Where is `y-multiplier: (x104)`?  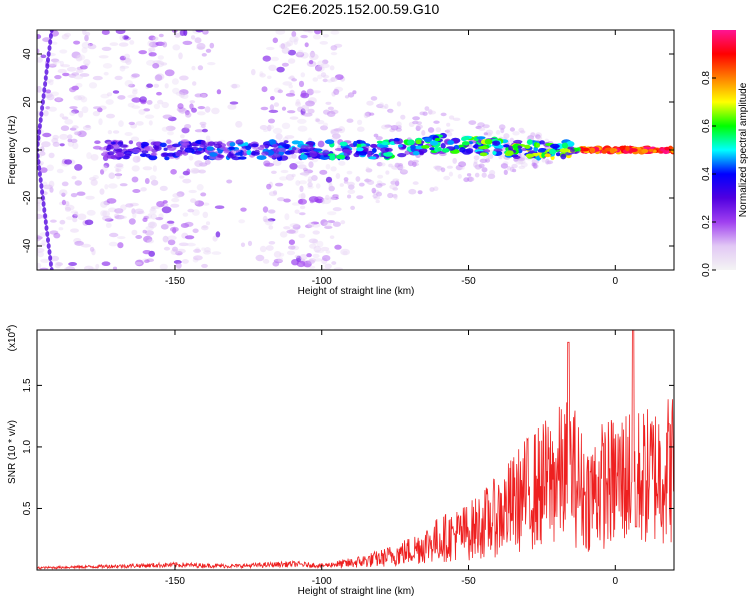
y-multiplier: (x104) is located at coordinates (12, 338).